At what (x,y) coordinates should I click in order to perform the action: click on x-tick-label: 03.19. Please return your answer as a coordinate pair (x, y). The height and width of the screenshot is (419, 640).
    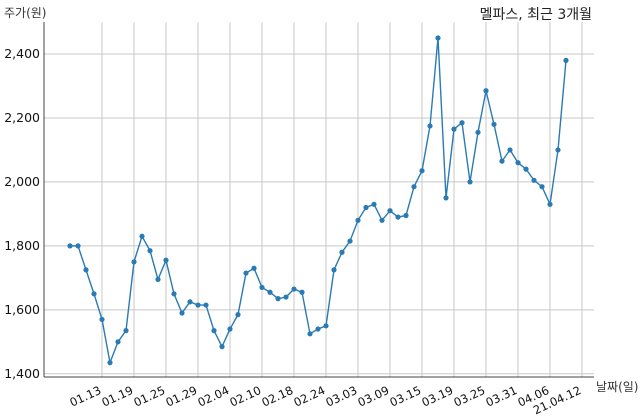
    Looking at the image, I should click on (437, 396).